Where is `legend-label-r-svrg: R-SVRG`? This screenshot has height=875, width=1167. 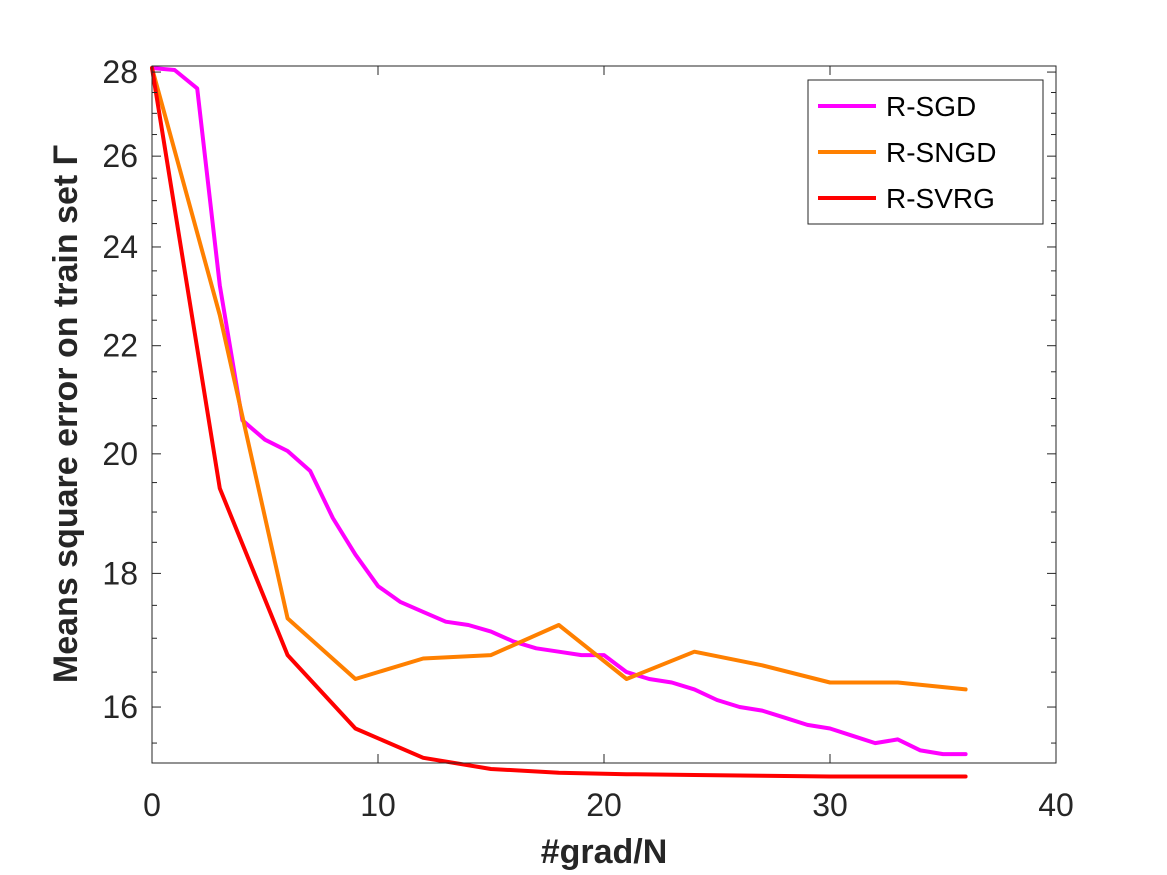
legend-label-r-svrg: R-SVRG is located at coordinates (940, 198).